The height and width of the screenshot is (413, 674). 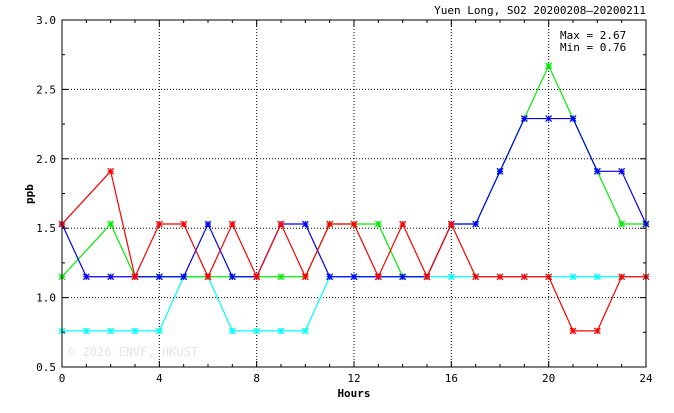 What do you see at coordinates (593, 35) in the screenshot?
I see `max-annotation: Max = 2.67` at bounding box center [593, 35].